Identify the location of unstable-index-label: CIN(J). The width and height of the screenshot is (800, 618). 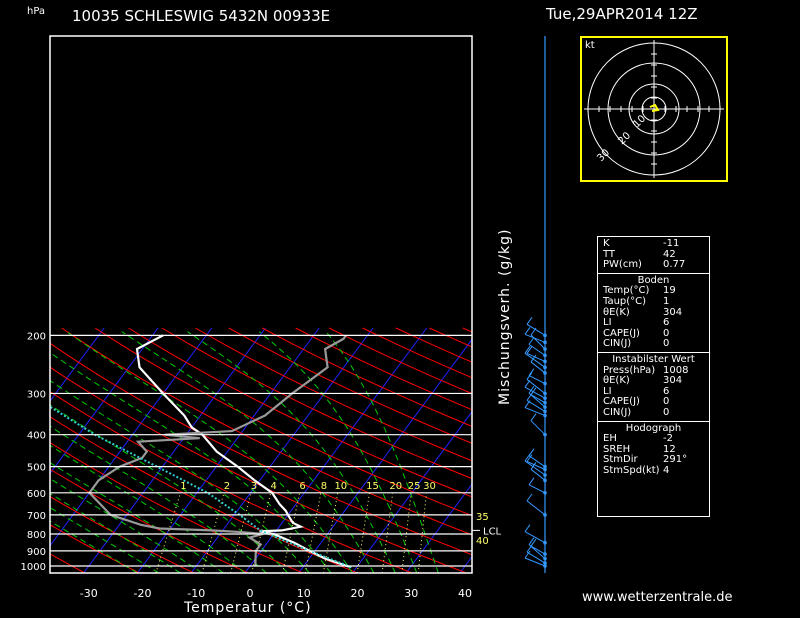
(617, 412).